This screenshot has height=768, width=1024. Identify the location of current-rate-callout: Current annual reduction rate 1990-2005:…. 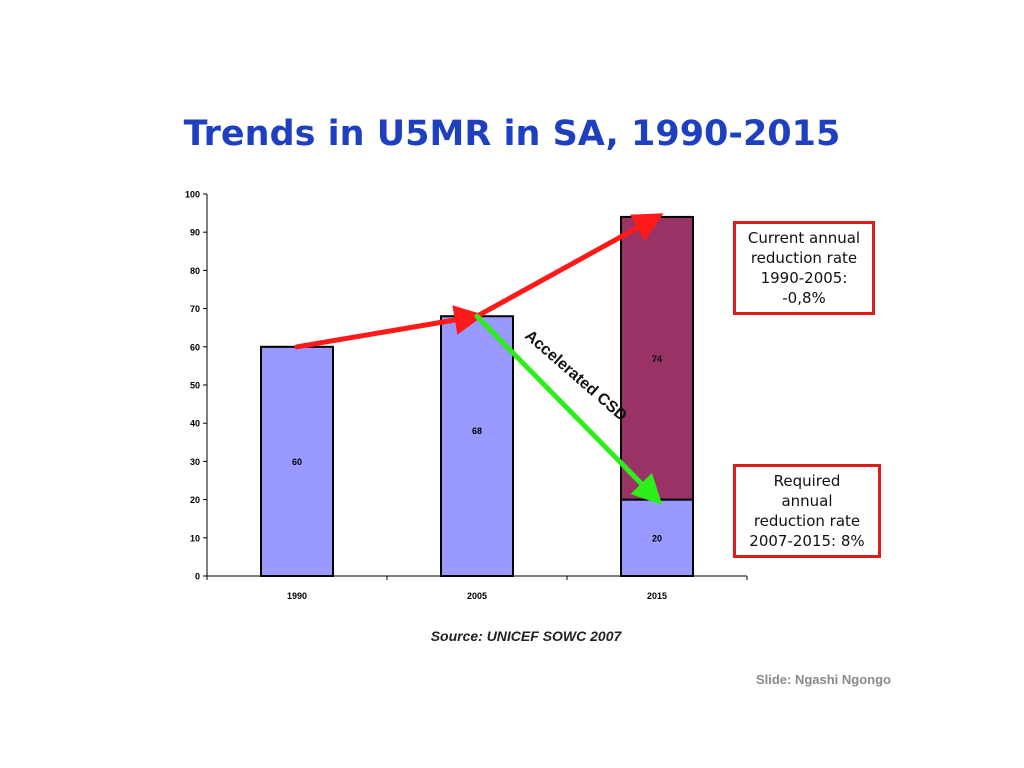
(804, 268).